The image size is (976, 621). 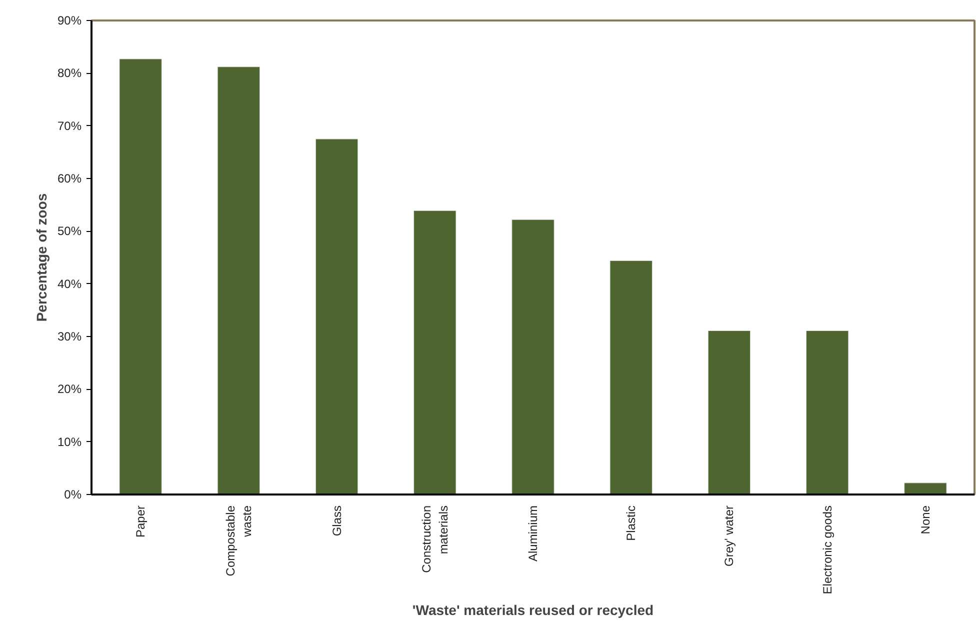 I want to click on x-tick-label: Plastic, so click(x=631, y=523).